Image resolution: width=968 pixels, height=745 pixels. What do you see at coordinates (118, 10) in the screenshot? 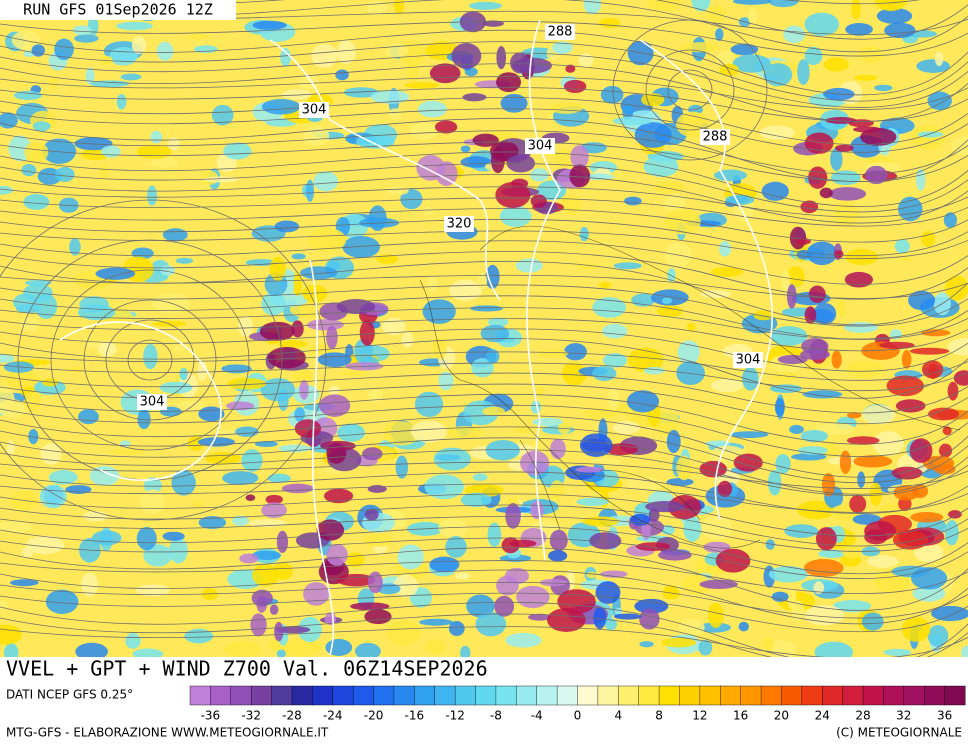
I see `run-text: RUN GFS 01Sep2026 12Z` at bounding box center [118, 10].